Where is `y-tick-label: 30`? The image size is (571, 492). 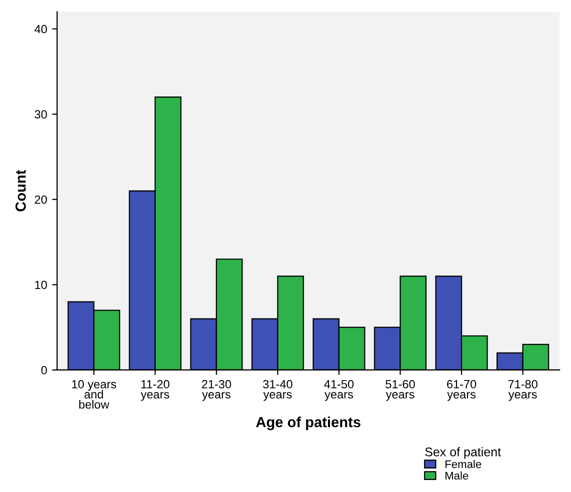 y-tick-label: 30 is located at coordinates (40, 114).